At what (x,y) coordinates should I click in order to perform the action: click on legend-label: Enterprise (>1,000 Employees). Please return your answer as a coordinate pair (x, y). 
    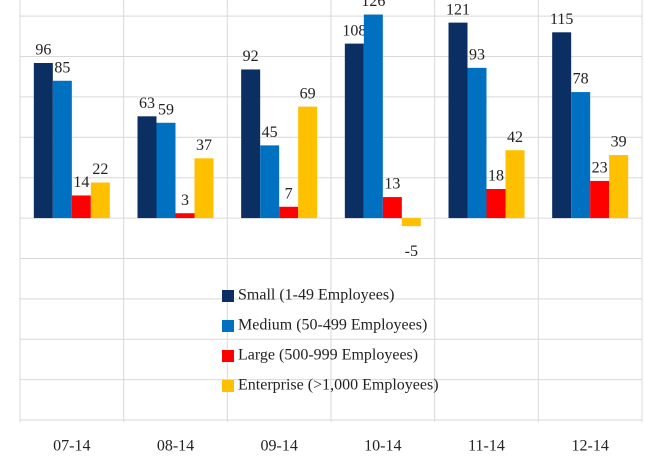
    Looking at the image, I should click on (338, 385).